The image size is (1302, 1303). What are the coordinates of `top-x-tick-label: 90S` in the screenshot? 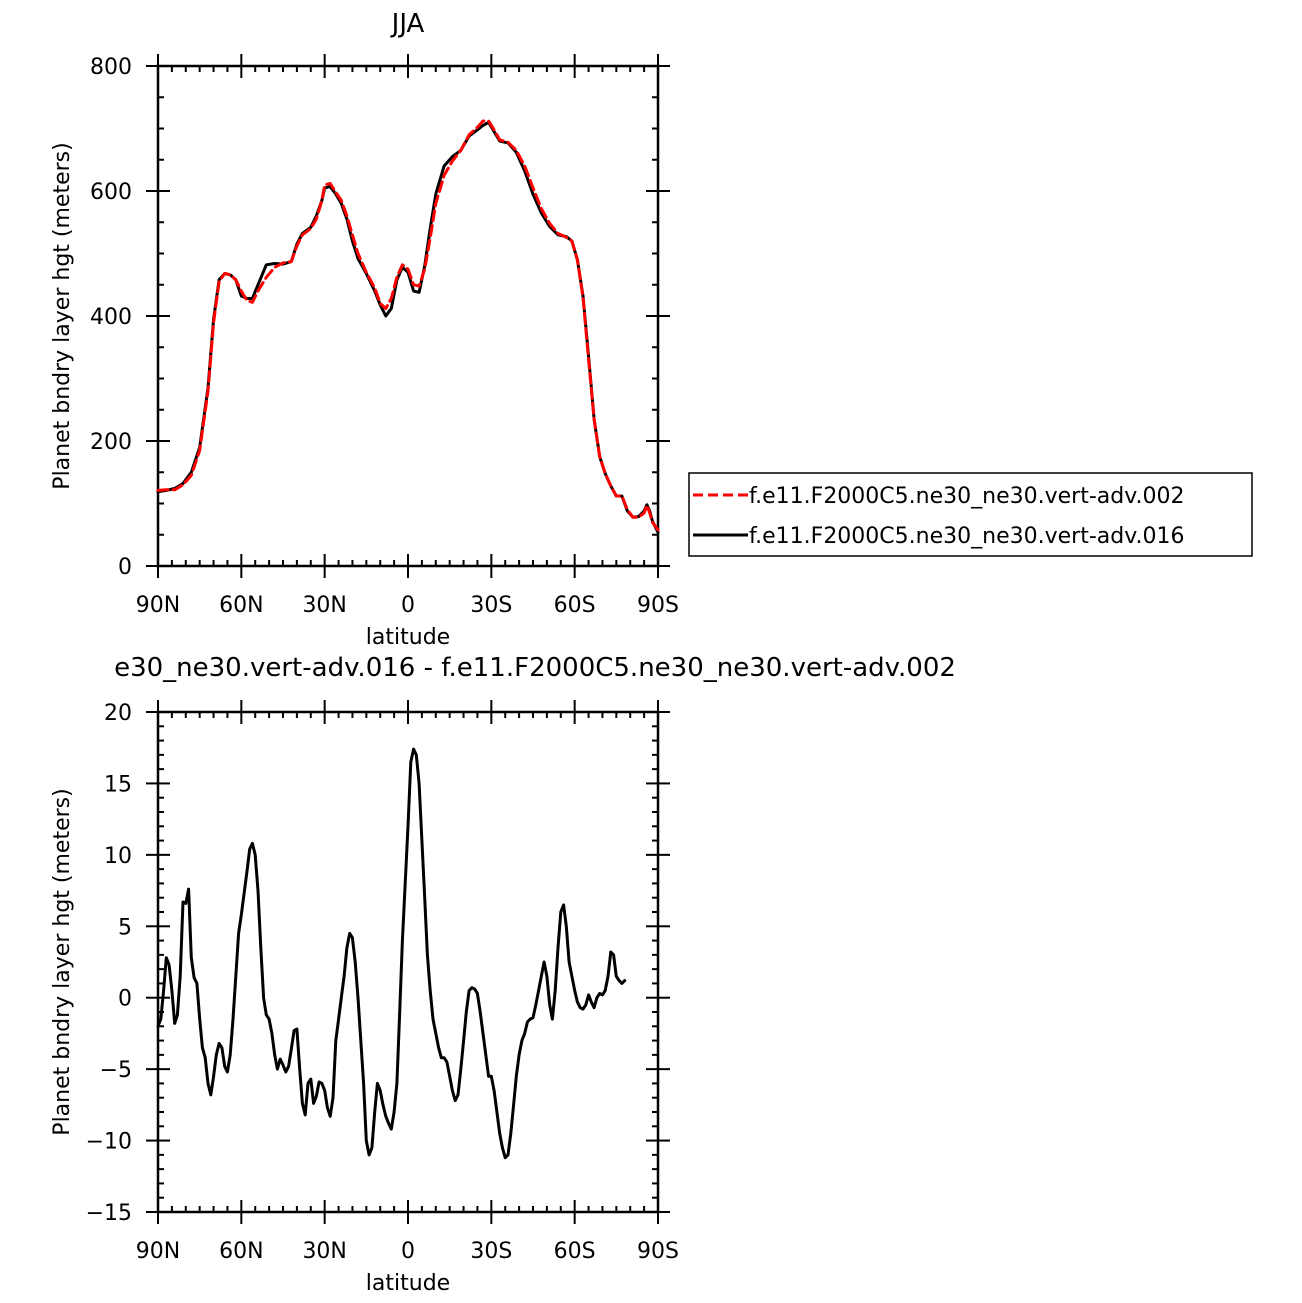 It's located at (658, 605).